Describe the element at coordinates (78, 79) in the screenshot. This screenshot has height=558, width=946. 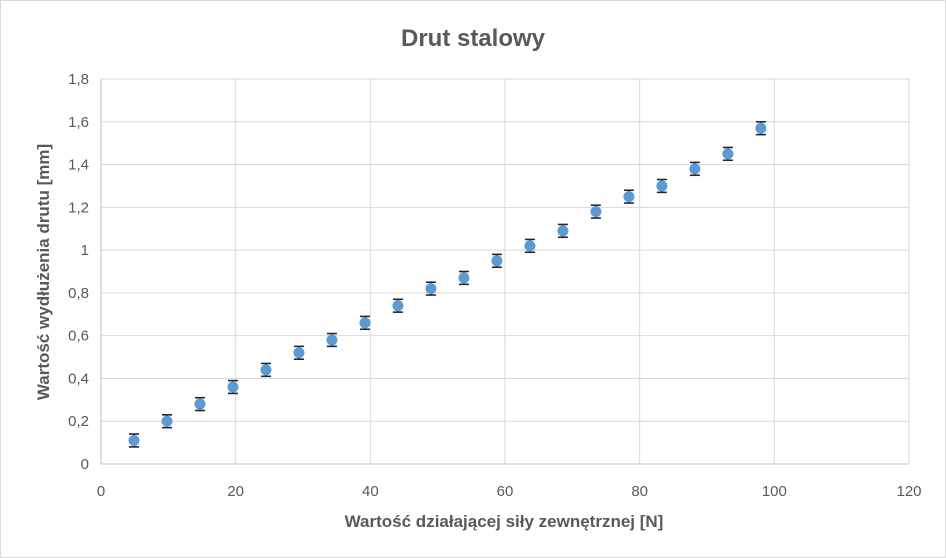
I see `y-tick-label: 1,8` at that location.